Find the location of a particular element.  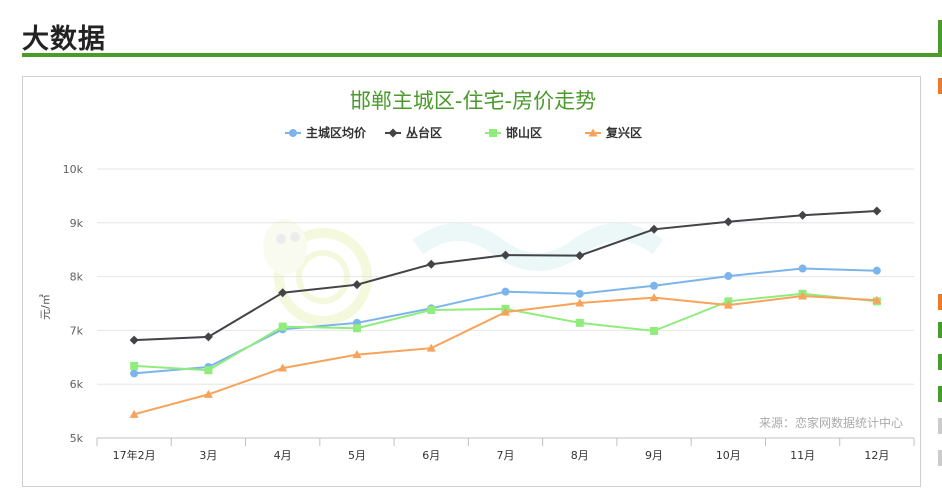

section-title: 大数据 is located at coordinates (64, 39).